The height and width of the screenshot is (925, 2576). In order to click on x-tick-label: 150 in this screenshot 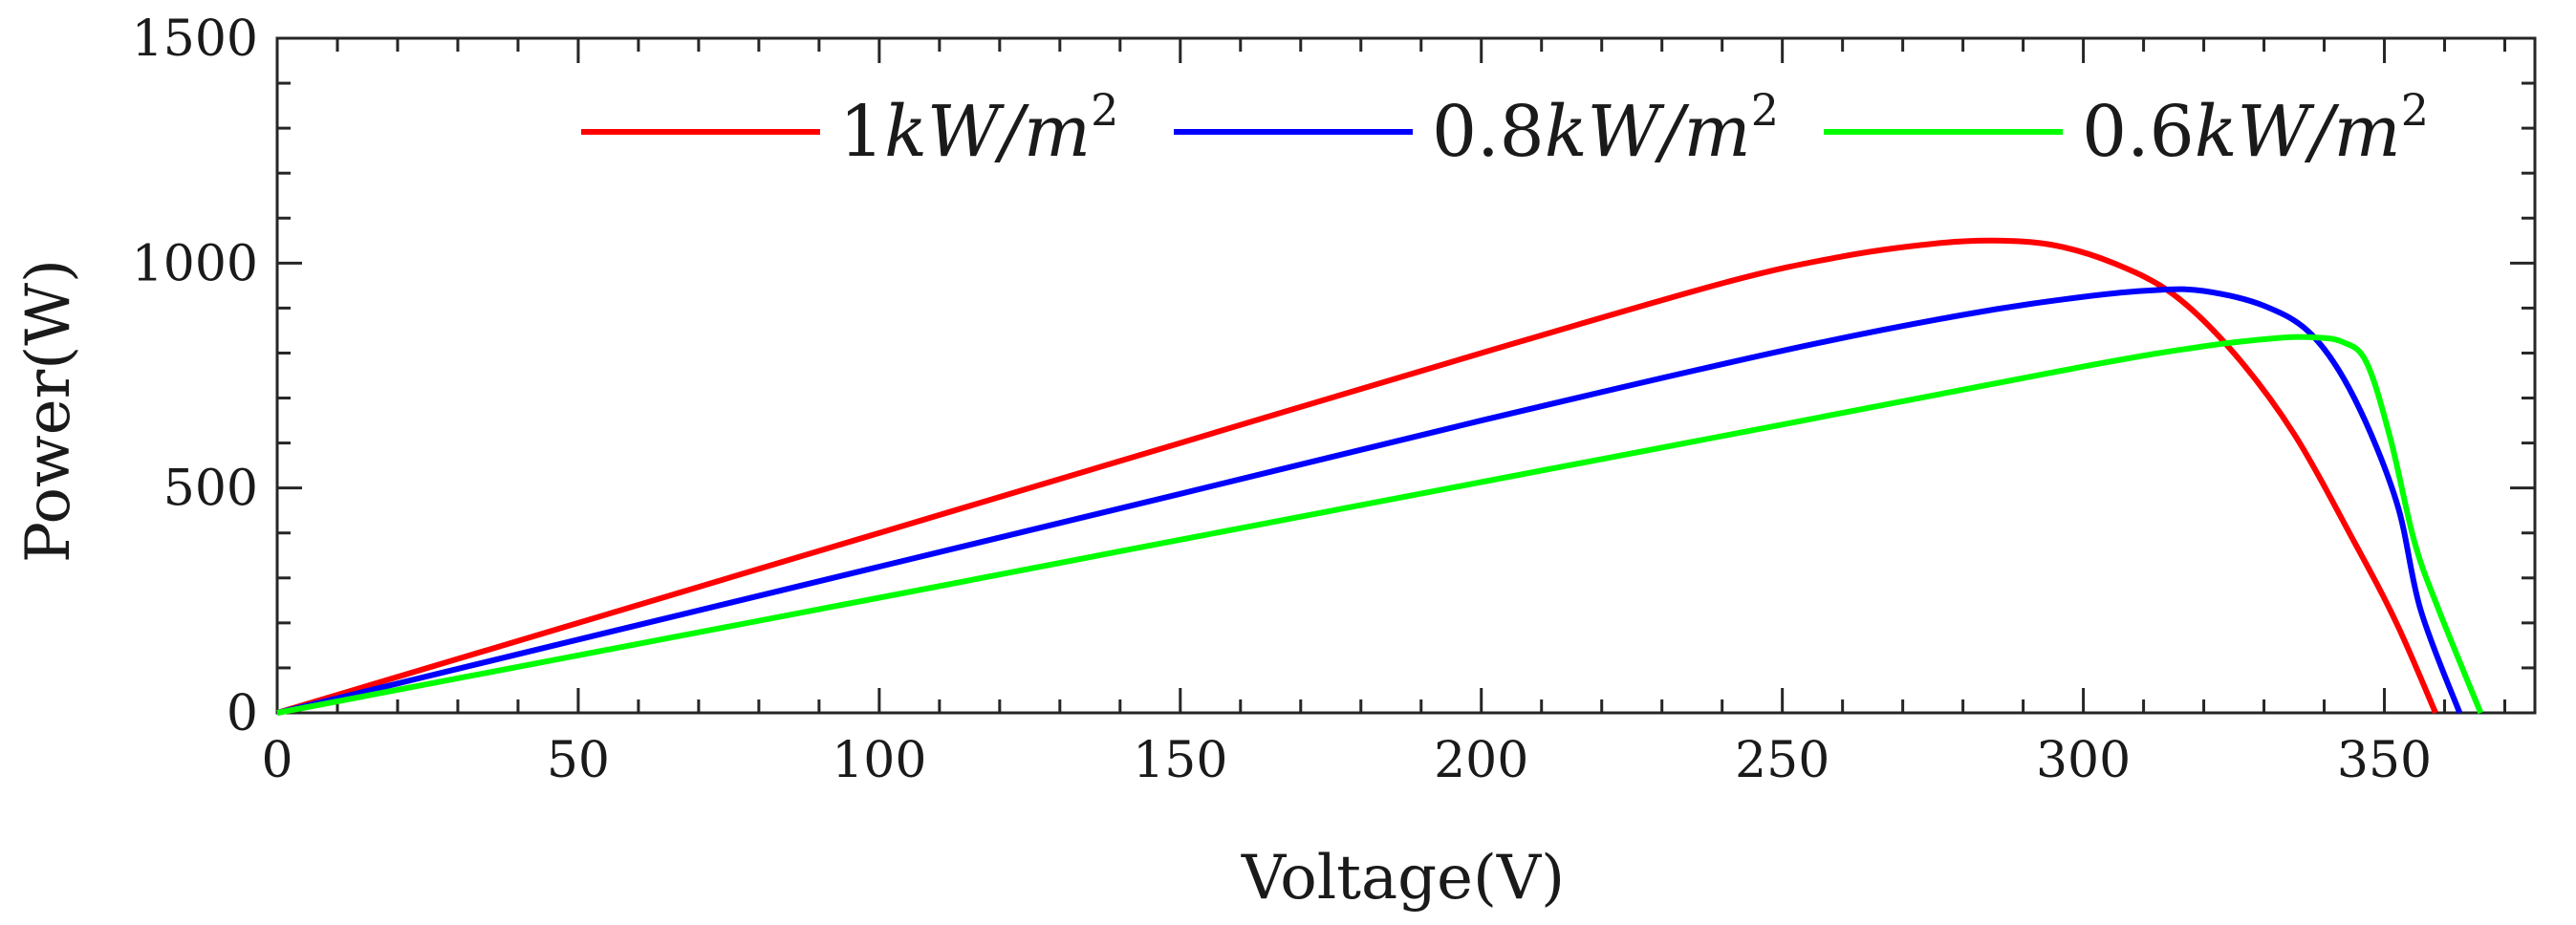, I will do `click(1180, 760)`.